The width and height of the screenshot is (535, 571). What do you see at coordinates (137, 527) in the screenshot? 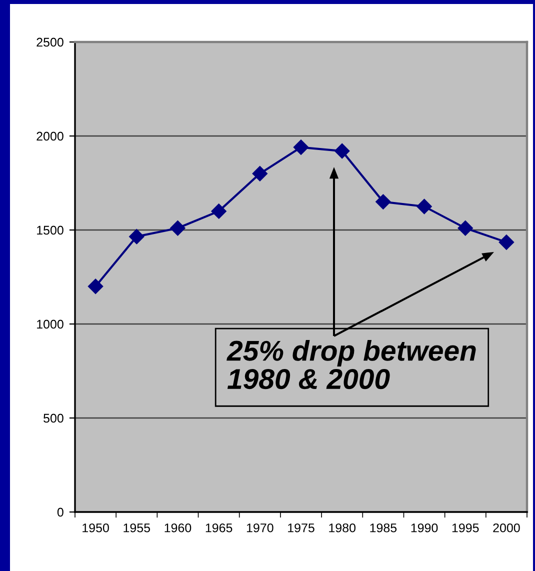
I see `x-tick-label: 1955` at bounding box center [137, 527].